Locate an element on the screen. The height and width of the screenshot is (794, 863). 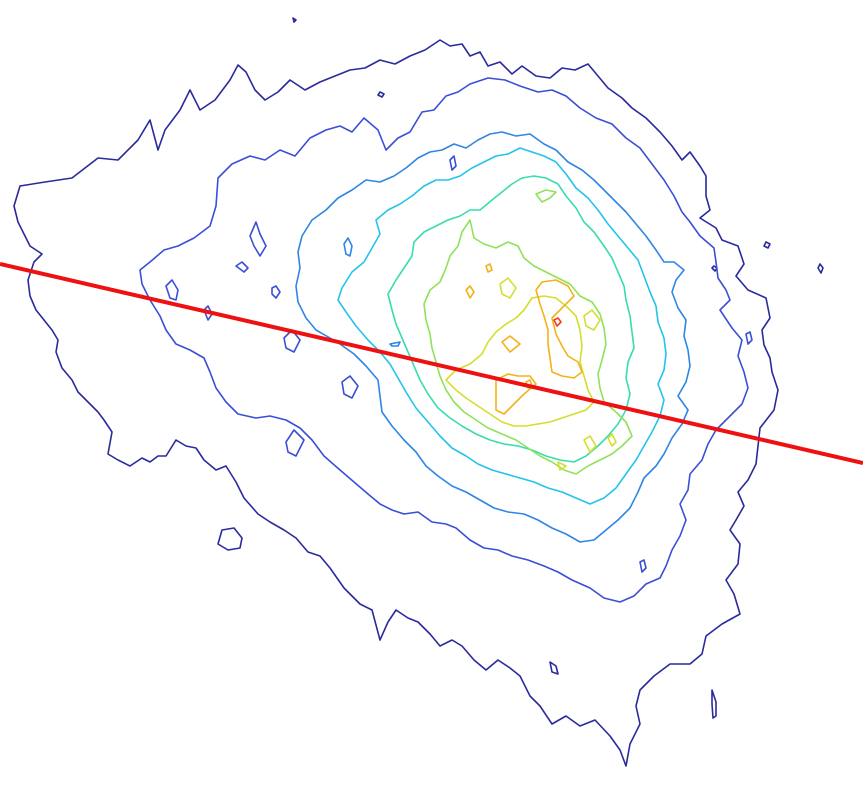
contour-level-9-peak is located at coordinates (557, 322).